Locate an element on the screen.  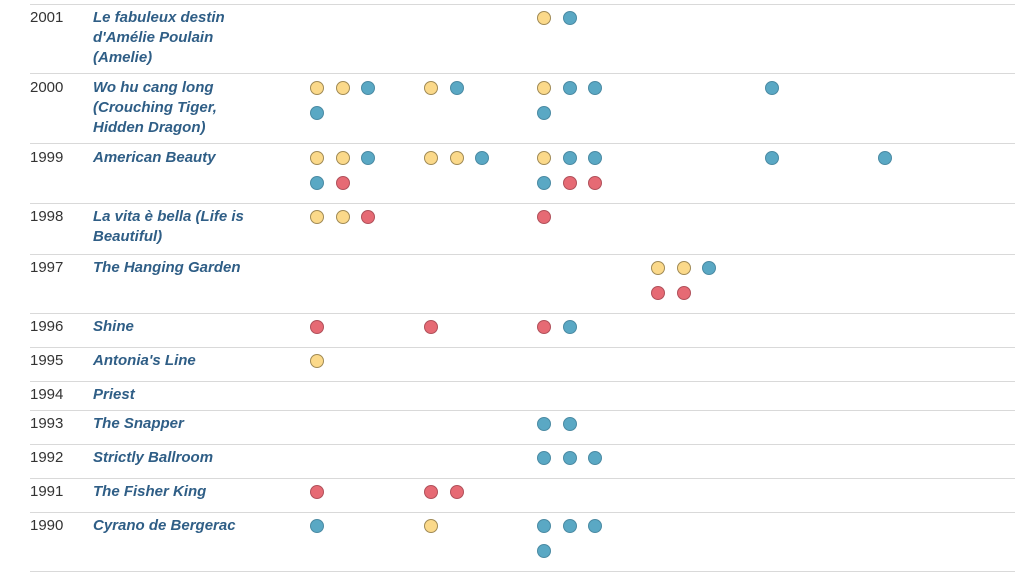
row-year: 1993 is located at coordinates (47, 423).